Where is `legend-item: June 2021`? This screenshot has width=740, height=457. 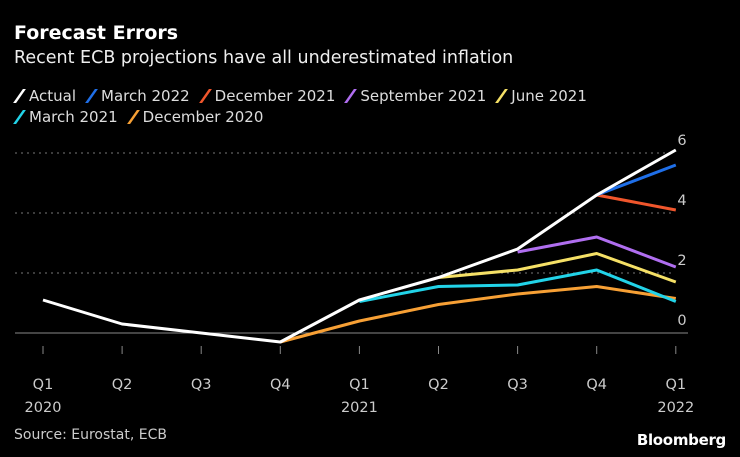
legend-item: June 2021 is located at coordinates (541, 96).